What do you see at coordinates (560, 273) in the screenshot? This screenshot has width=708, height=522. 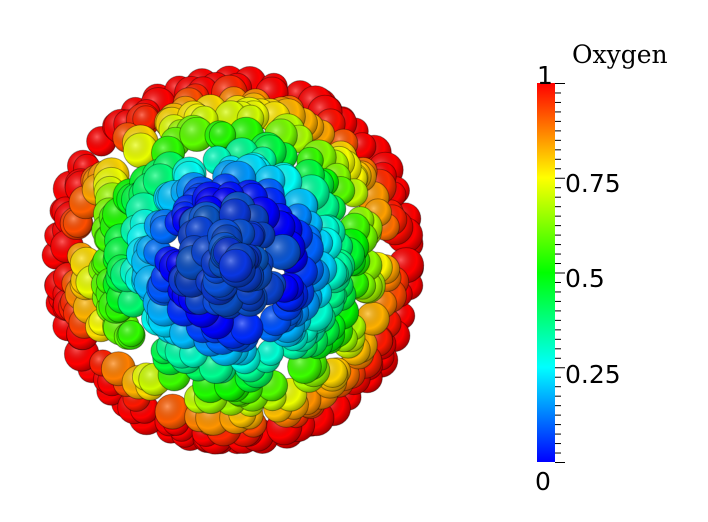 I see `colorbar-ticks` at bounding box center [560, 273].